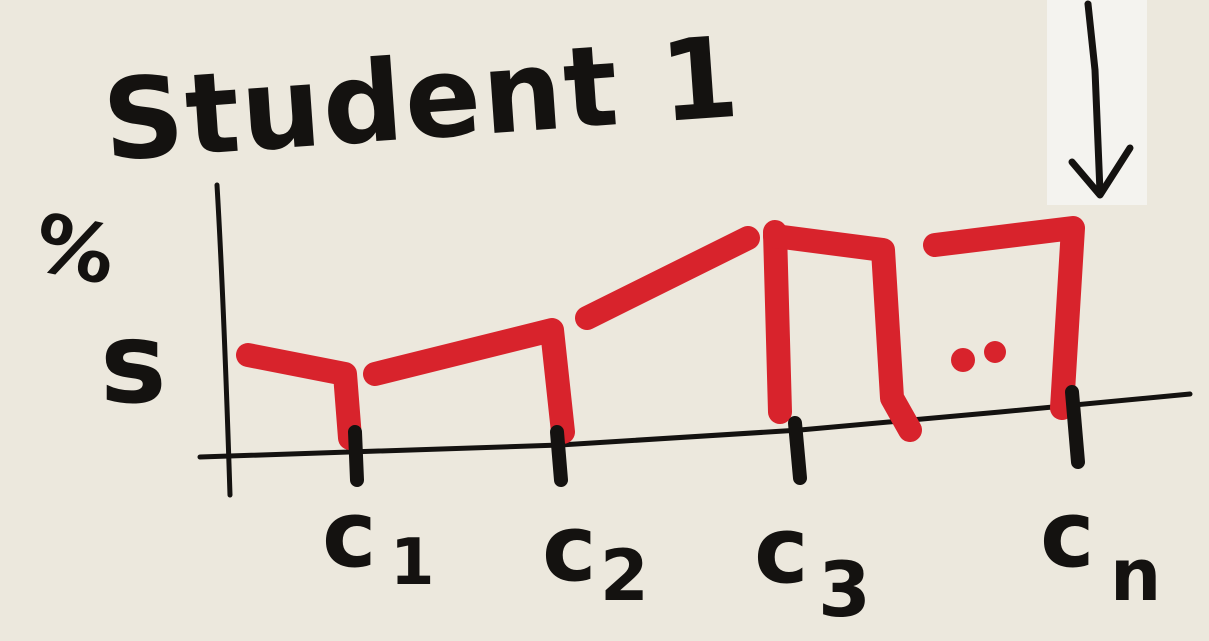 This screenshot has width=1209, height=641. Describe the element at coordinates (1094, 98) in the screenshot. I see `arrow-shaft` at that location.